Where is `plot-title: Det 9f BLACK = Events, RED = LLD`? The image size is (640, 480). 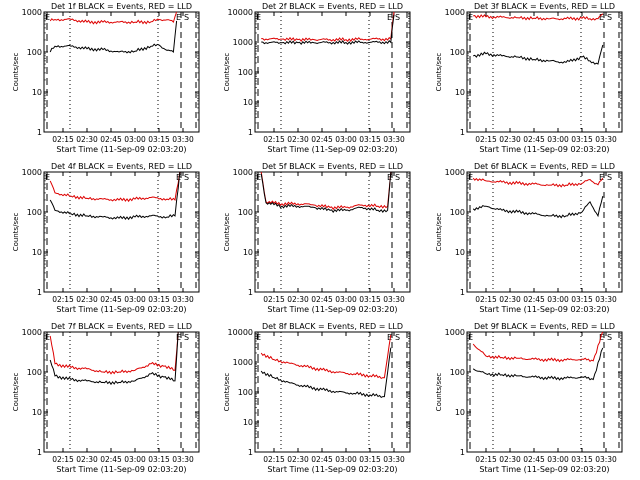 plot-title: Det 9f BLACK = Events, RED = LLD is located at coordinates (544, 326).